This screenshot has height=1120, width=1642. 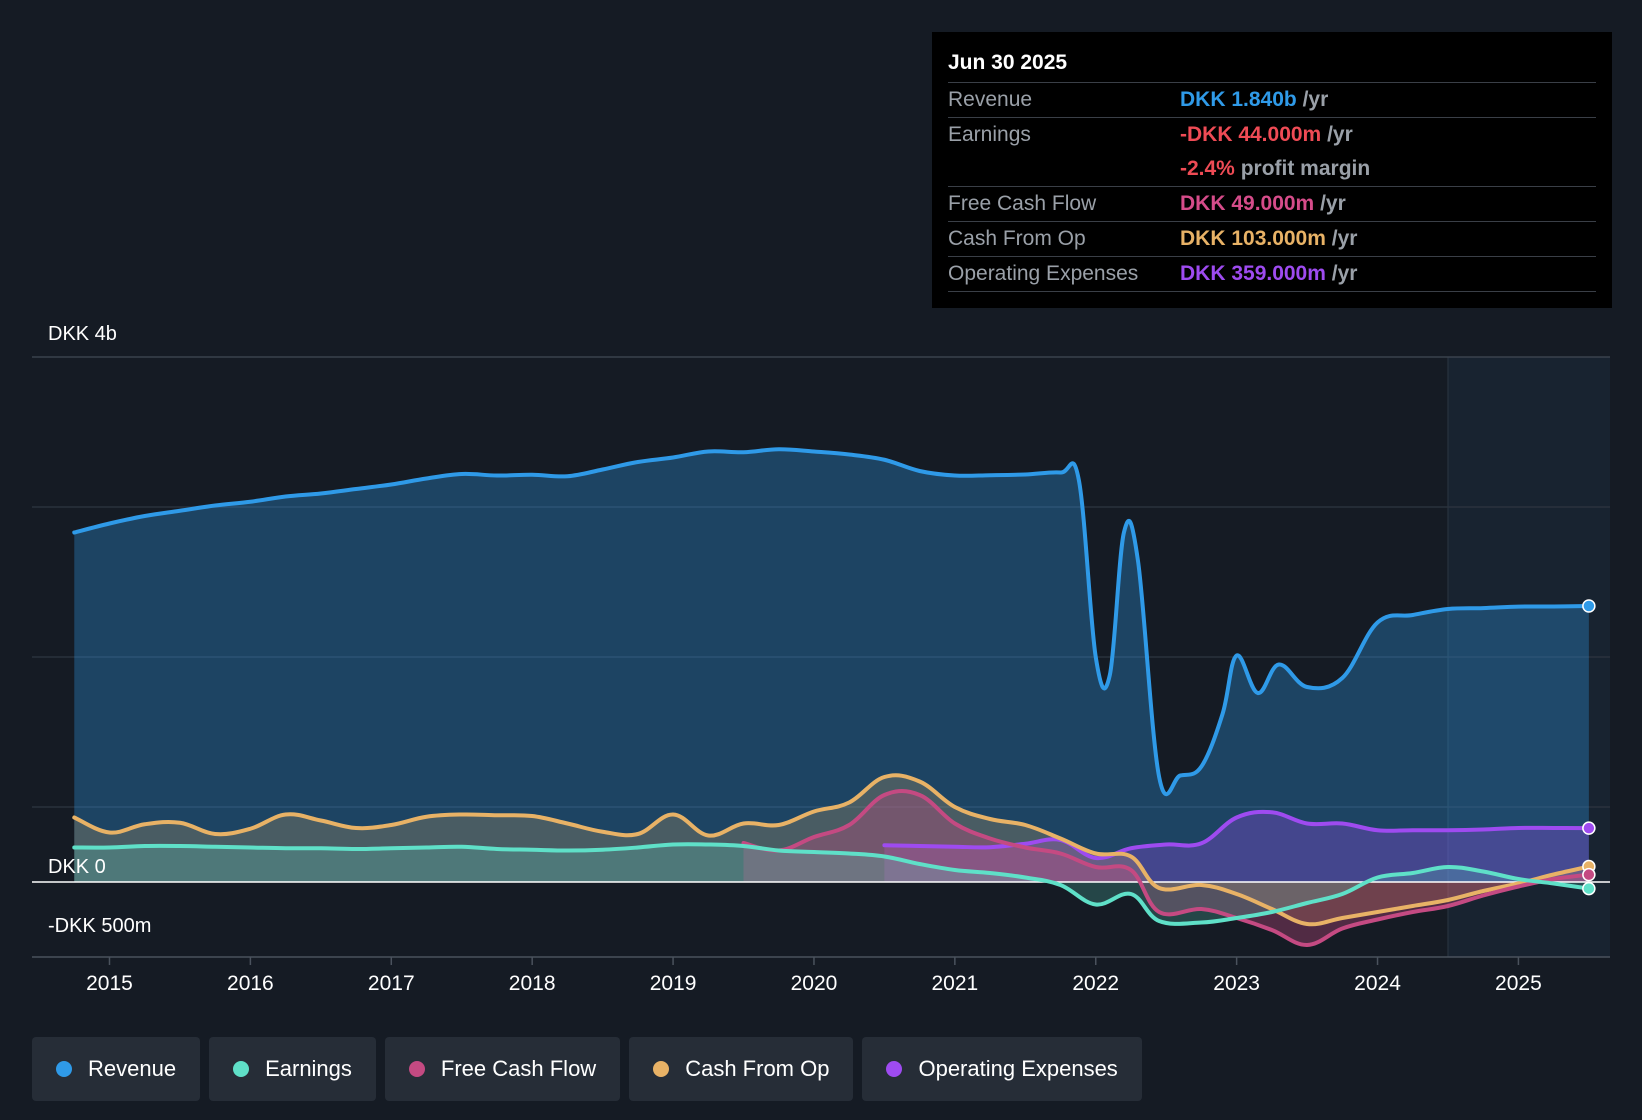 I want to click on tooltip-row-cash-from-op: Cash From Op DKK 103.000m /yr, so click(x=1272, y=239).